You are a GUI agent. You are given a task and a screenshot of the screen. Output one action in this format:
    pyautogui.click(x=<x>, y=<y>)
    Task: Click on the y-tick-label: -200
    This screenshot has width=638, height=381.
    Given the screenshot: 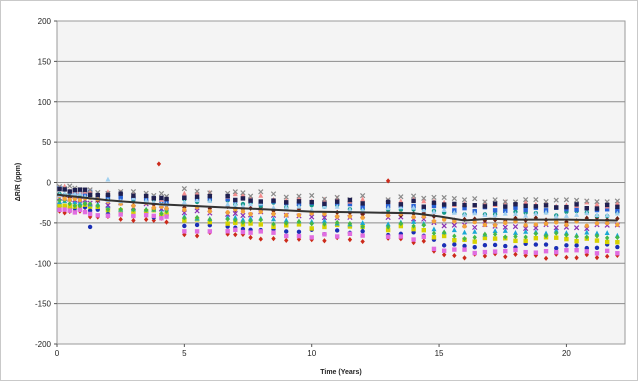 What is the action you would take?
    pyautogui.click(x=43, y=344)
    